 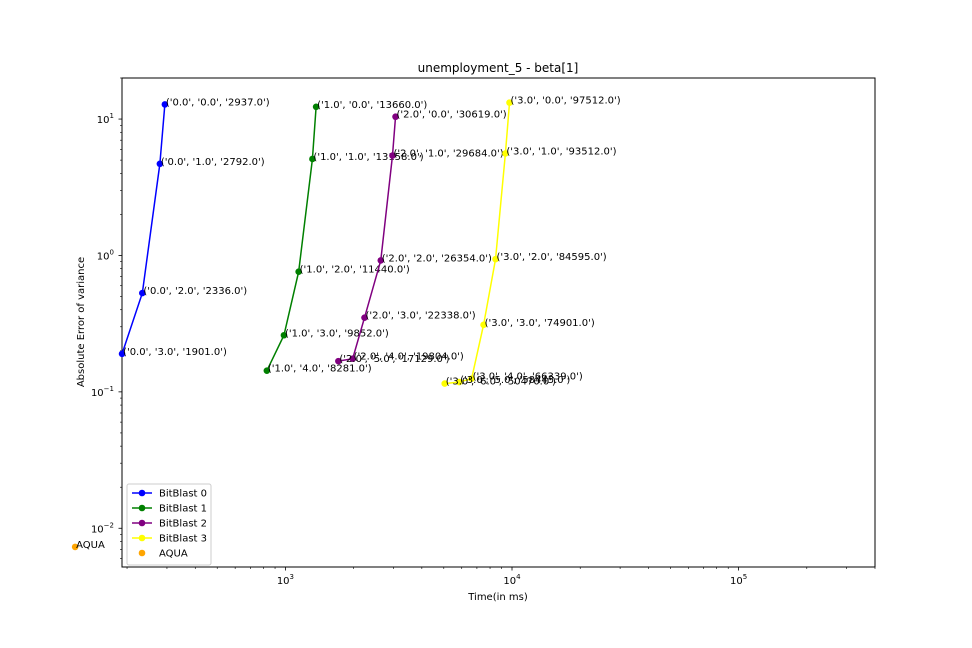 What do you see at coordinates (498, 68) in the screenshot?
I see `chart-title: unemployment_5 - beta[1]` at bounding box center [498, 68].